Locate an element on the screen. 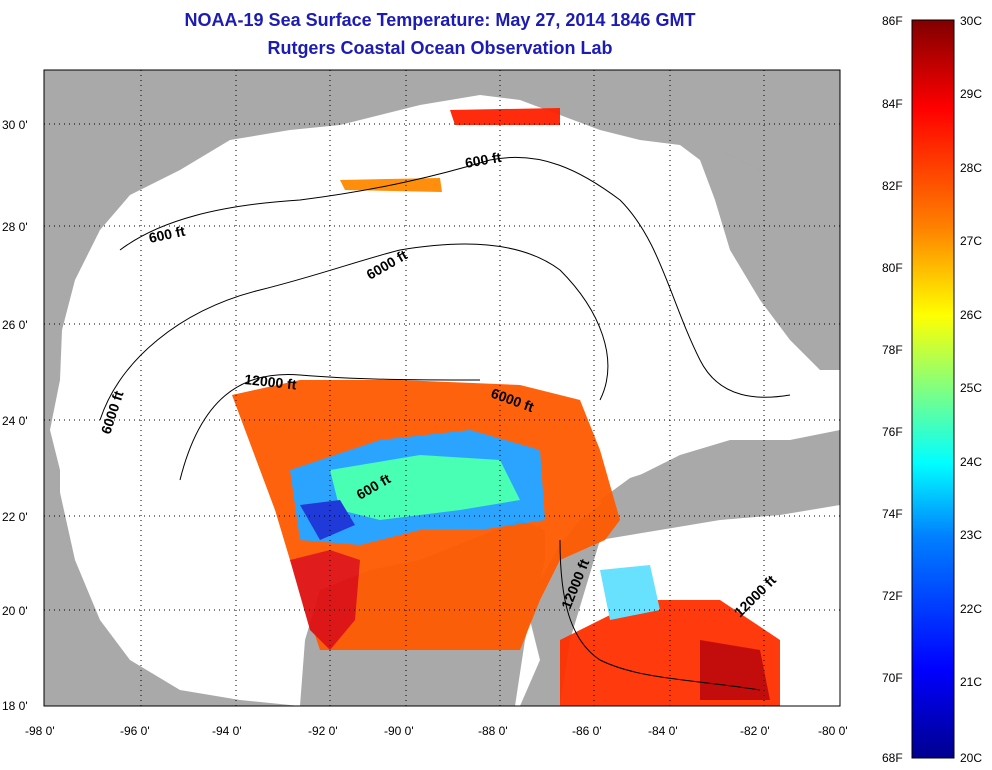 The image size is (992, 770). lon-tick: -90 0' is located at coordinates (399, 731).